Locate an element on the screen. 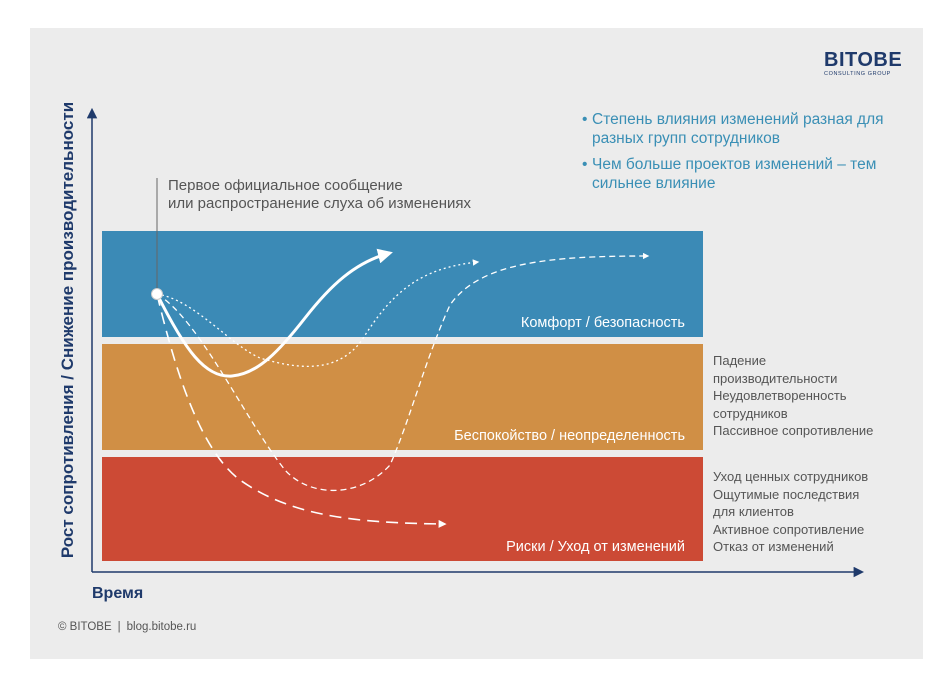  consequence-item: производительности is located at coordinates (775, 378).